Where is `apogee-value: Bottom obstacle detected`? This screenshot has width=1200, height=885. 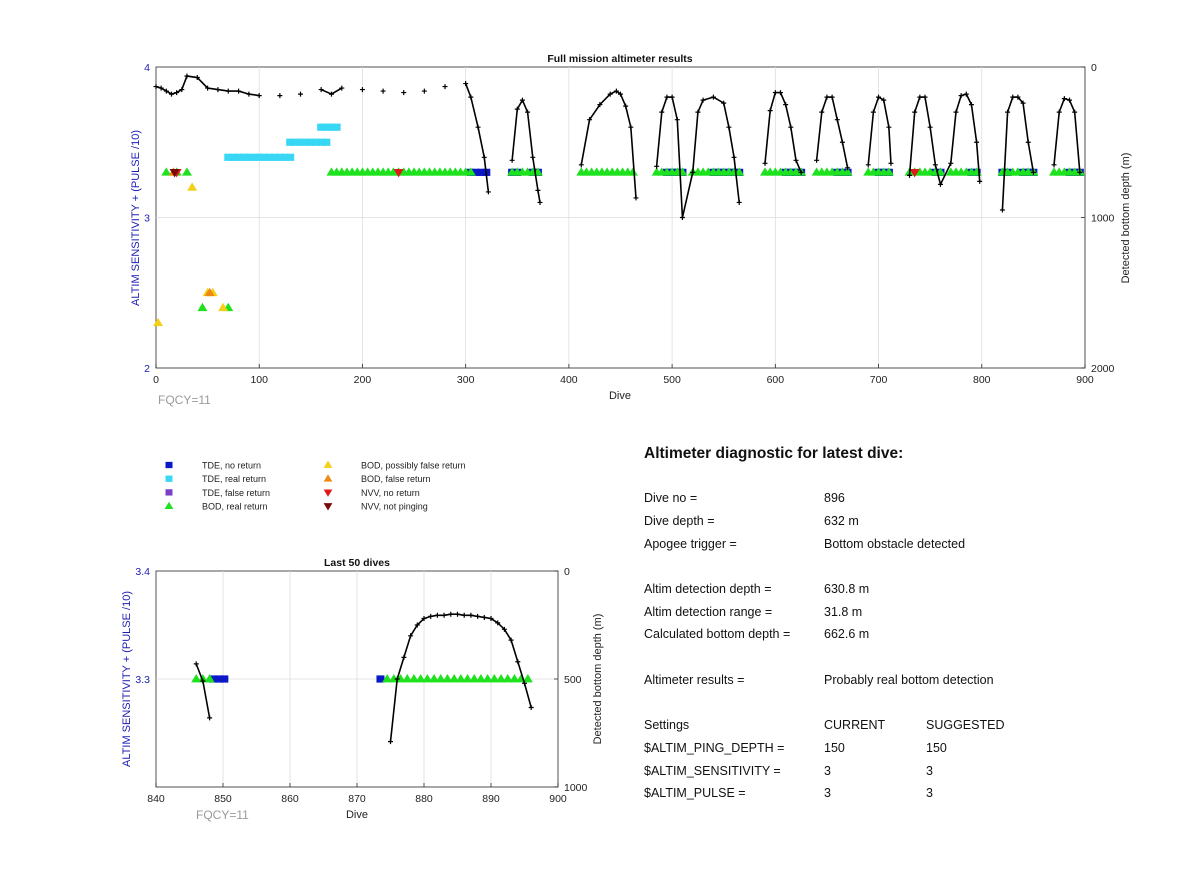 apogee-value: Bottom obstacle detected is located at coordinates (895, 543).